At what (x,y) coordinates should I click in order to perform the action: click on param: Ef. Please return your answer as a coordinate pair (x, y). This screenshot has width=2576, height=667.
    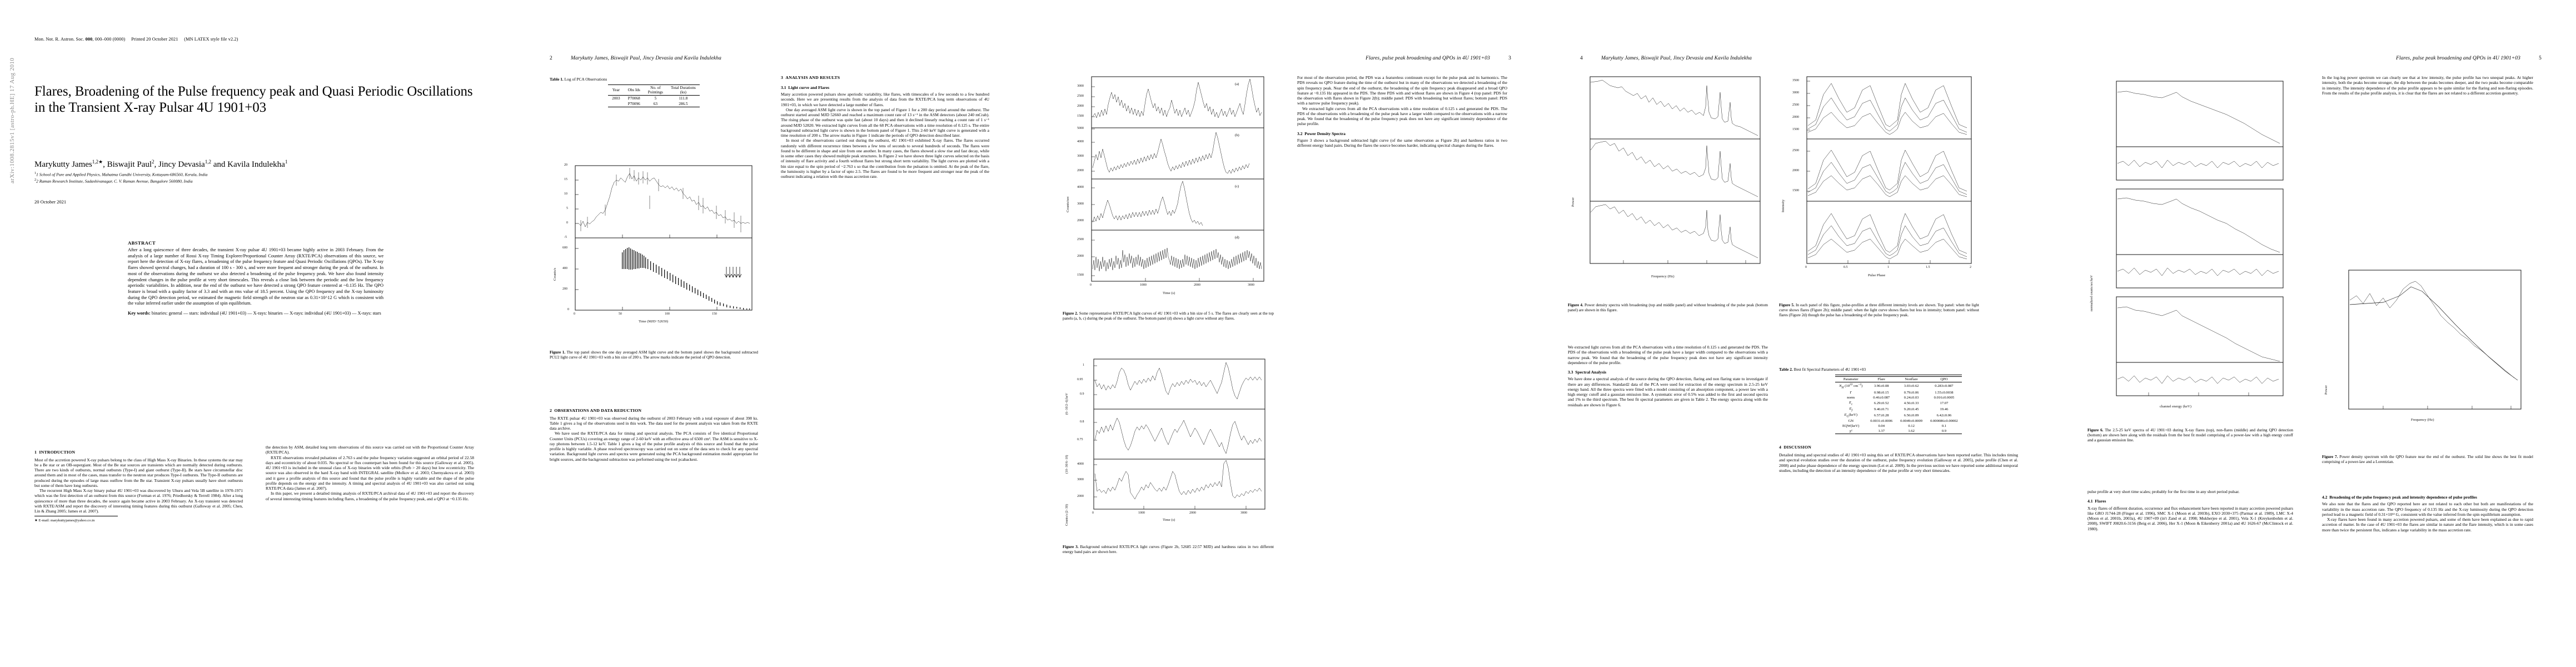
    Looking at the image, I should click on (1850, 409).